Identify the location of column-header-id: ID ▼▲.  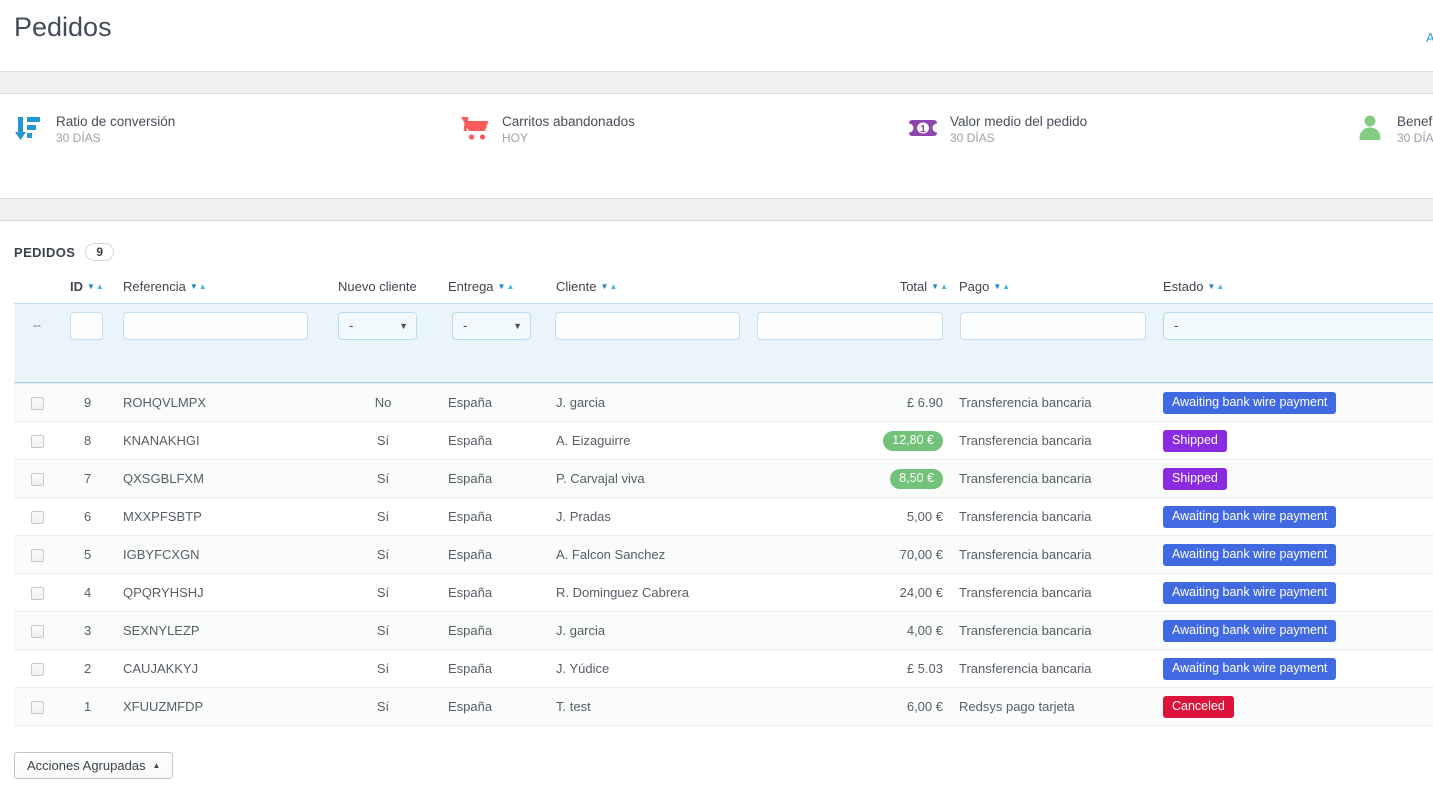
(87, 286).